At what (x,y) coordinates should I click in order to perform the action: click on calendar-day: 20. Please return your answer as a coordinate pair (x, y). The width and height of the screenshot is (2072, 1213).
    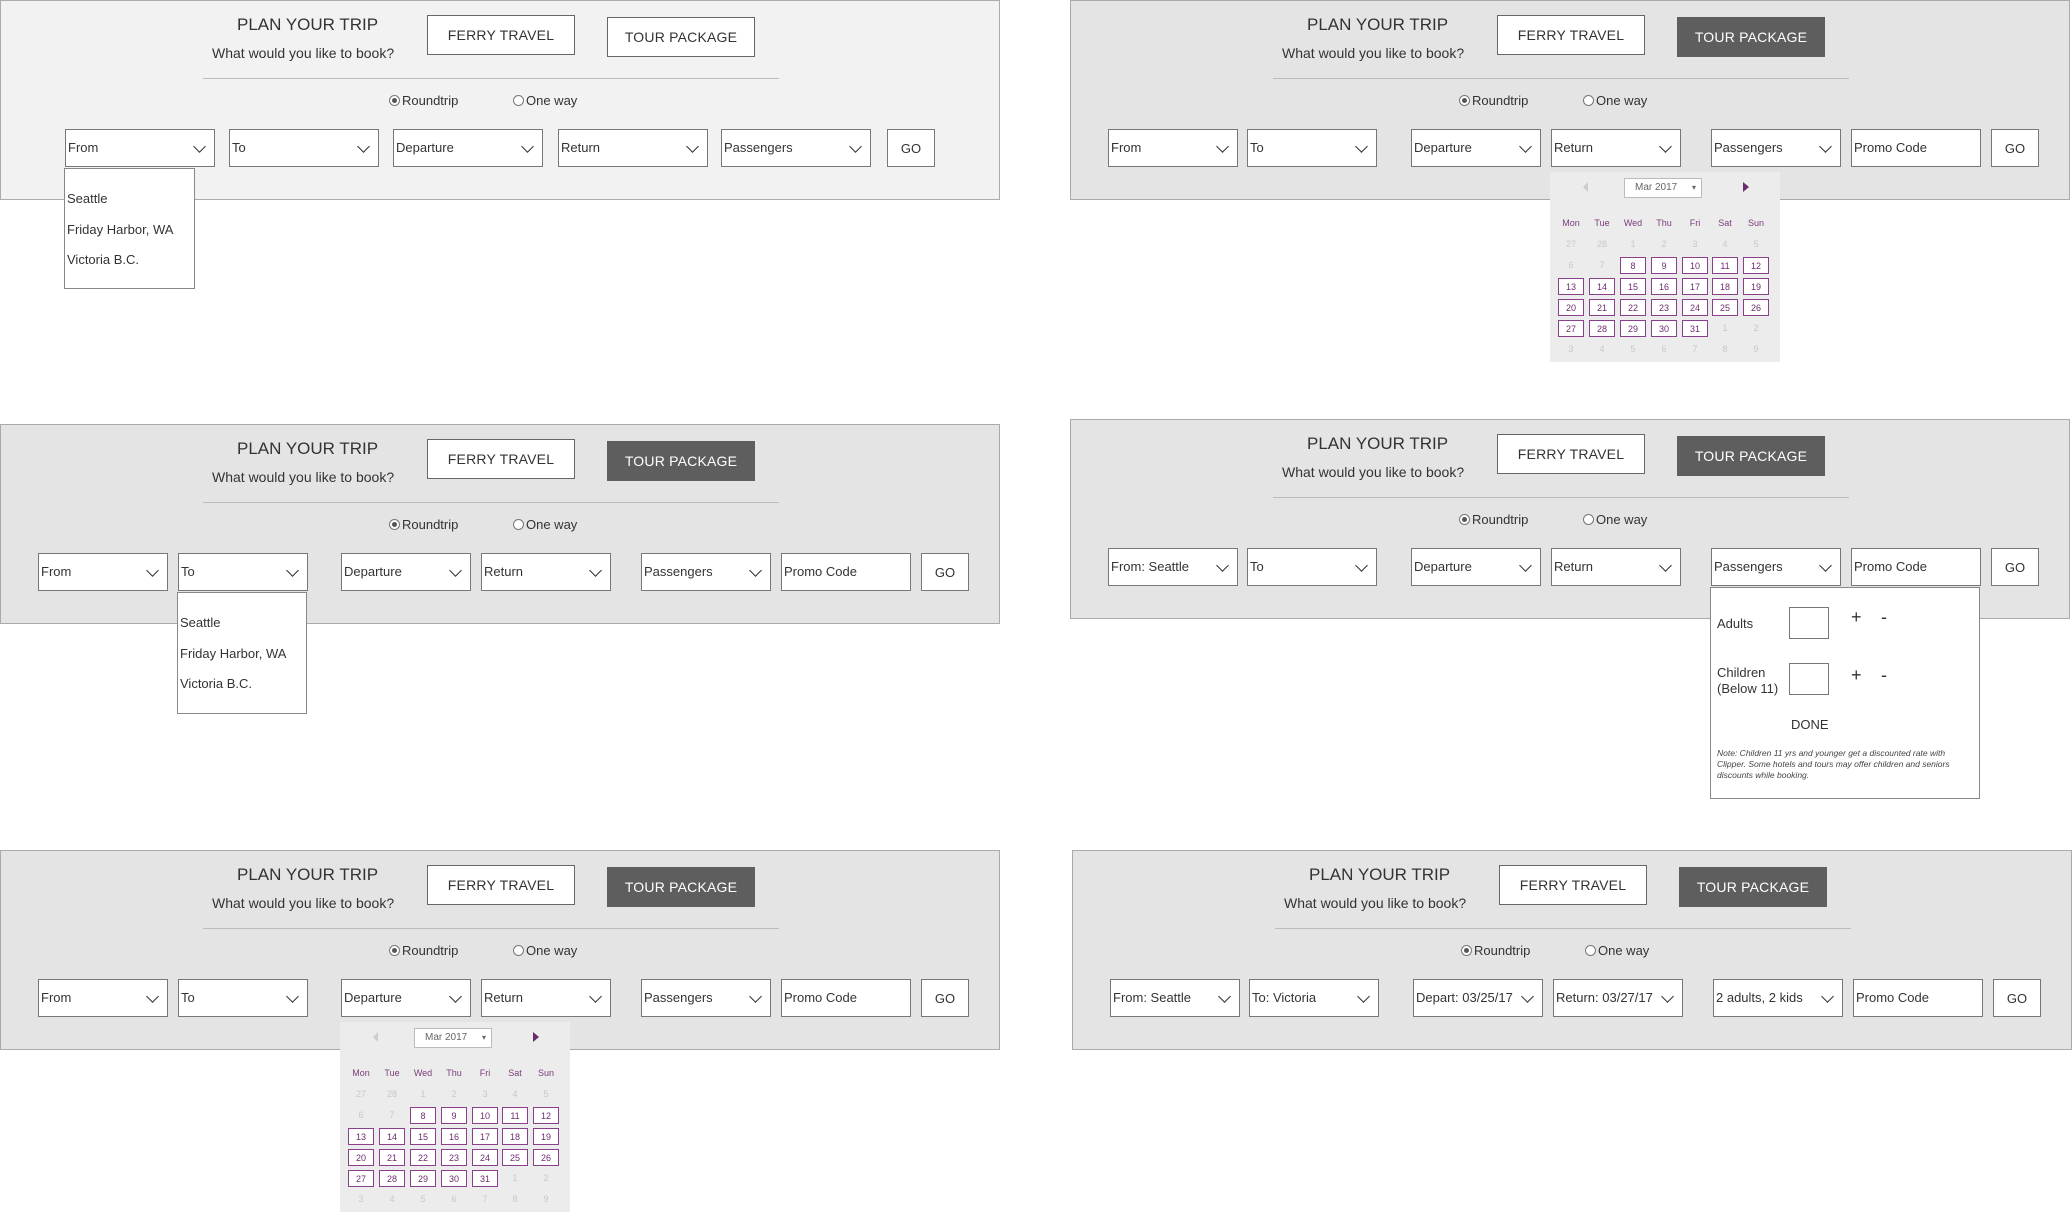
    Looking at the image, I should click on (361, 1157).